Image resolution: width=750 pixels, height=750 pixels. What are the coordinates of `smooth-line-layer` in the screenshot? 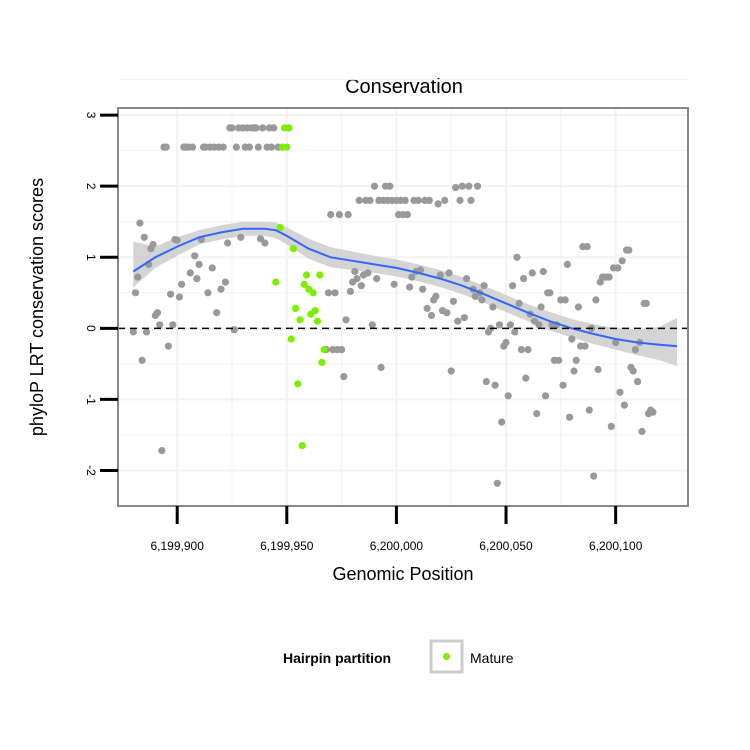 It's located at (405, 287).